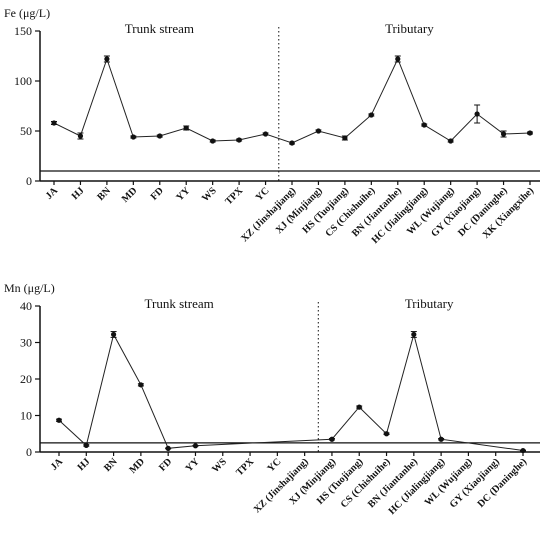 The image size is (550, 534). What do you see at coordinates (503, 483) in the screenshot?
I see `x-tick-label: DC (Daninghe)` at bounding box center [503, 483].